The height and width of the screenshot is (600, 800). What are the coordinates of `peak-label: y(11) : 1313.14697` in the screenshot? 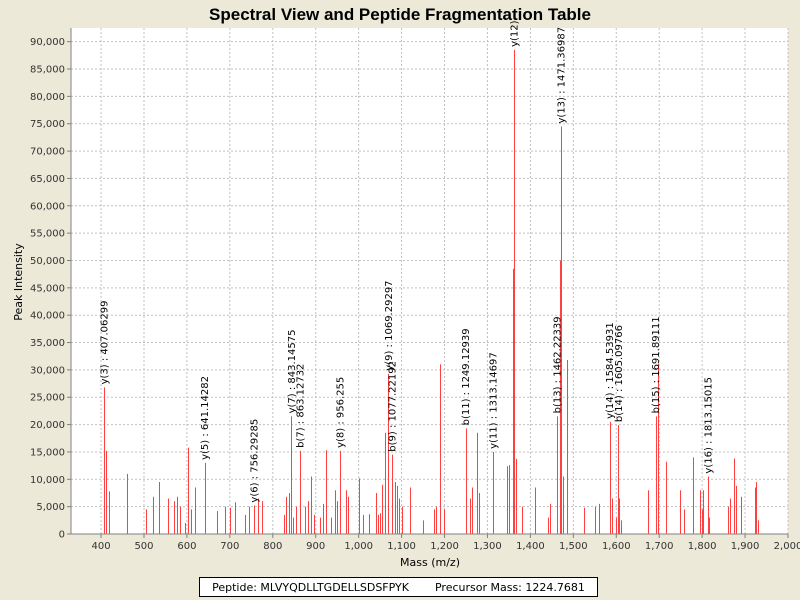 It's located at (494, 400).